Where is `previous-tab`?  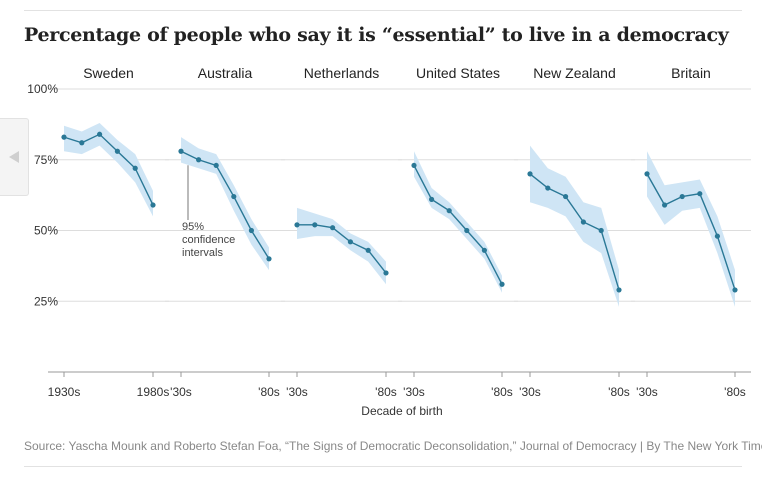 previous-tab is located at coordinates (14, 157).